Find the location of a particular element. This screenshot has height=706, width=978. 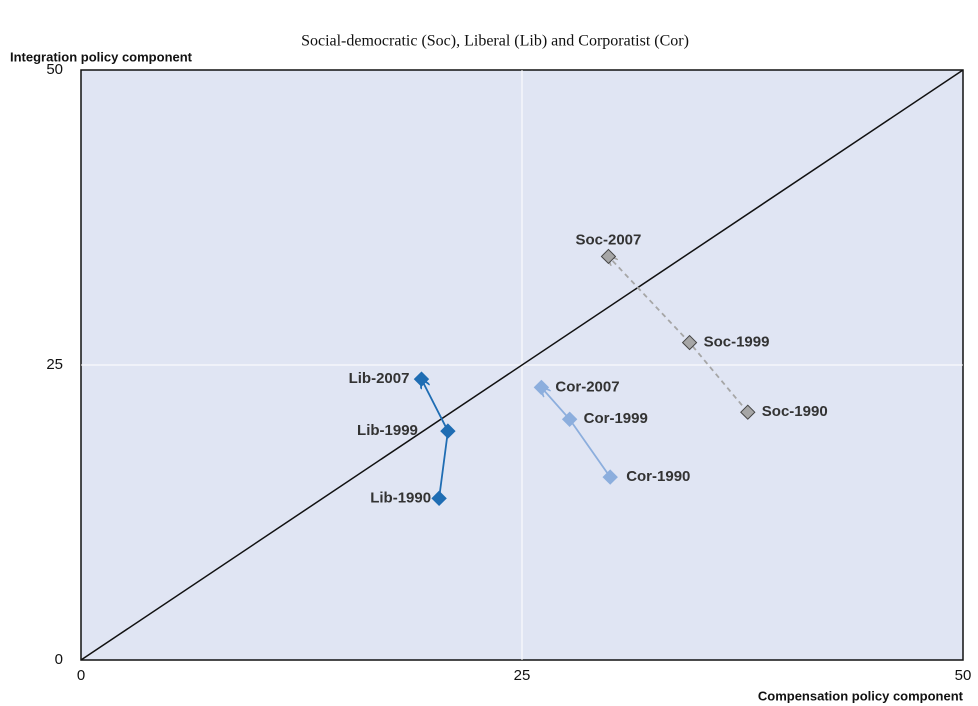

point-label: Cor-1990 is located at coordinates (658, 476).